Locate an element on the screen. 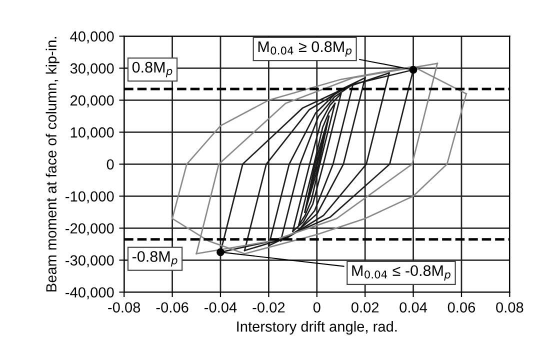 This screenshot has width=554, height=362. x-tick-label: 0.02 is located at coordinates (365, 307).